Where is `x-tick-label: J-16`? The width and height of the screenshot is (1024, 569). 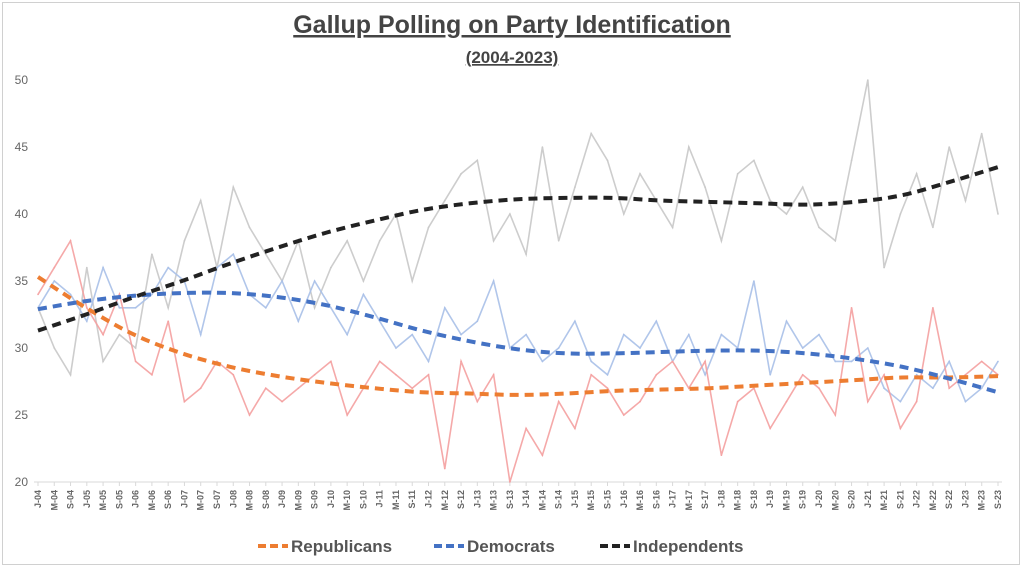
x-tick-label: J-16 is located at coordinates (624, 499).